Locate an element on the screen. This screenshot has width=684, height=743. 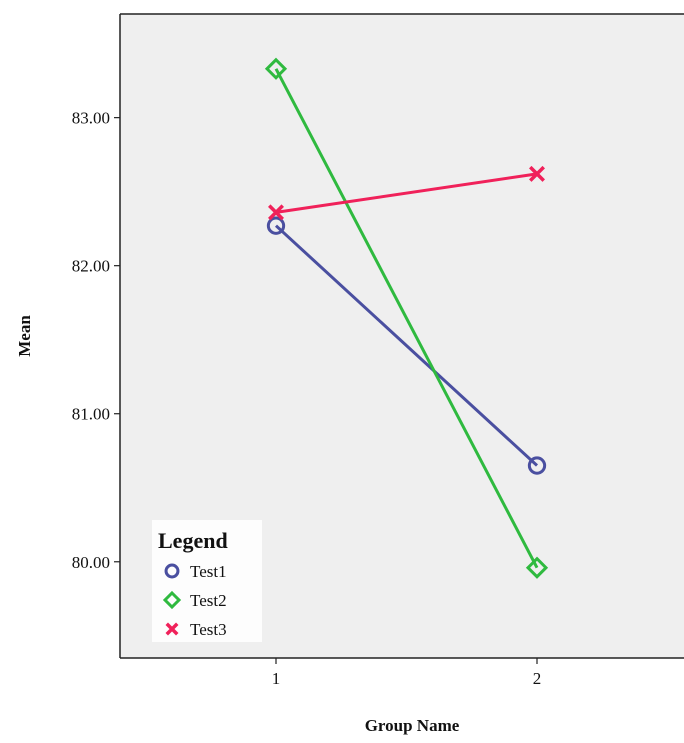
y-tick-label: 81.00 is located at coordinates (91, 414).